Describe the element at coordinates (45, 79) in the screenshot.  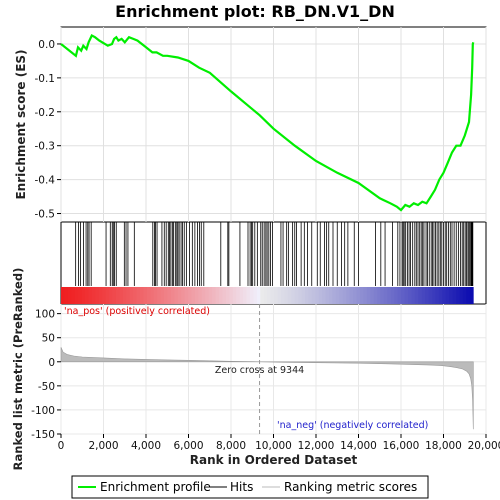
I see `es-y-tick-label: -0.1` at that location.